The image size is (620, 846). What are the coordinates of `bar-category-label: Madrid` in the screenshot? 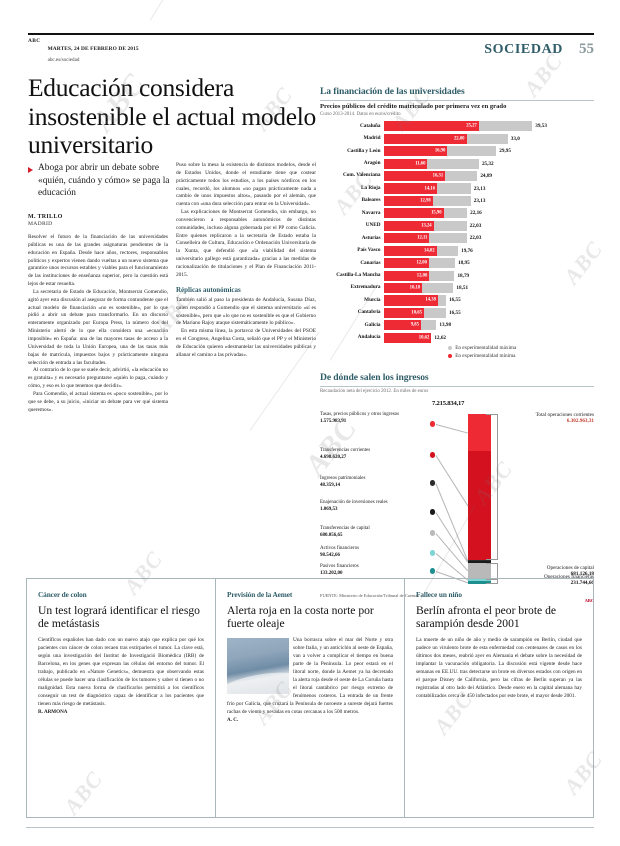 It's located at (372, 138).